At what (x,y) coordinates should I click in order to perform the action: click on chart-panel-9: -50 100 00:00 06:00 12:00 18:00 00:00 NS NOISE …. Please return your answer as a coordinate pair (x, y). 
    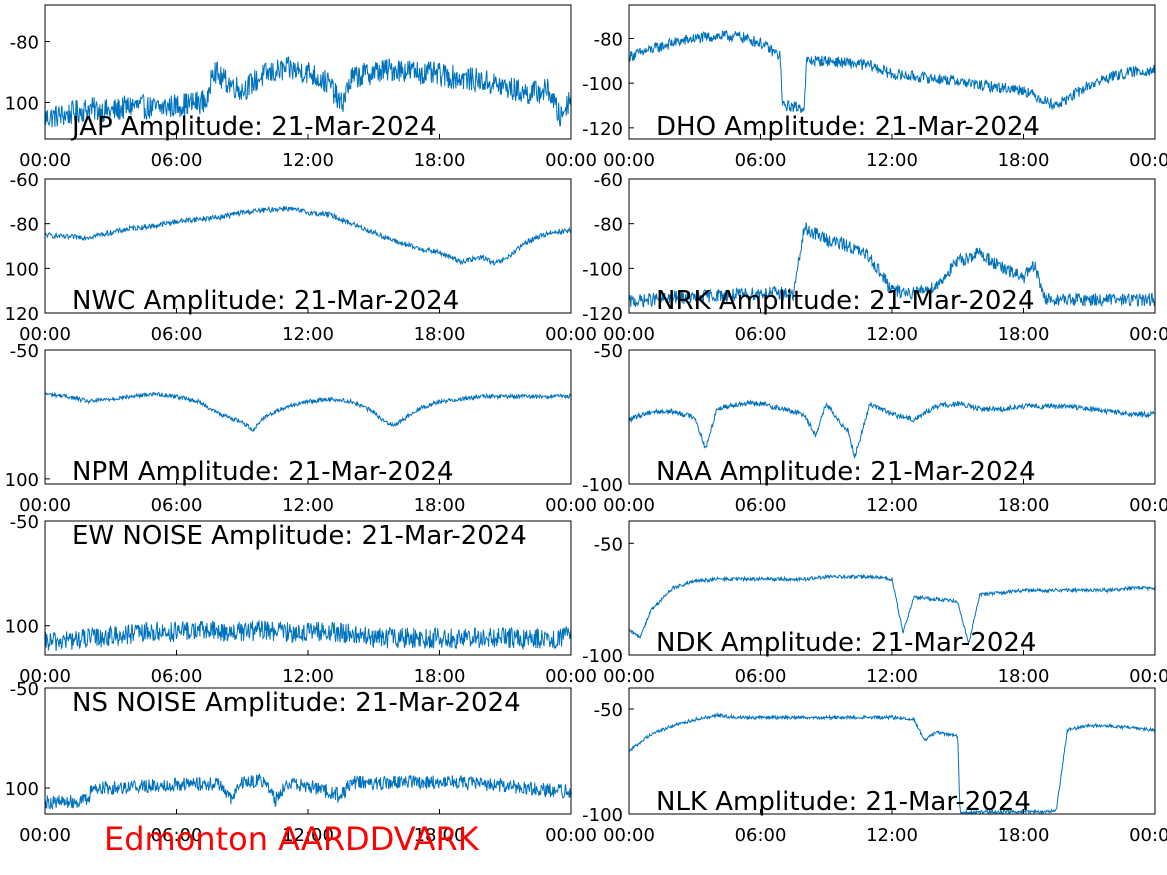
    Looking at the image, I should click on (301, 762).